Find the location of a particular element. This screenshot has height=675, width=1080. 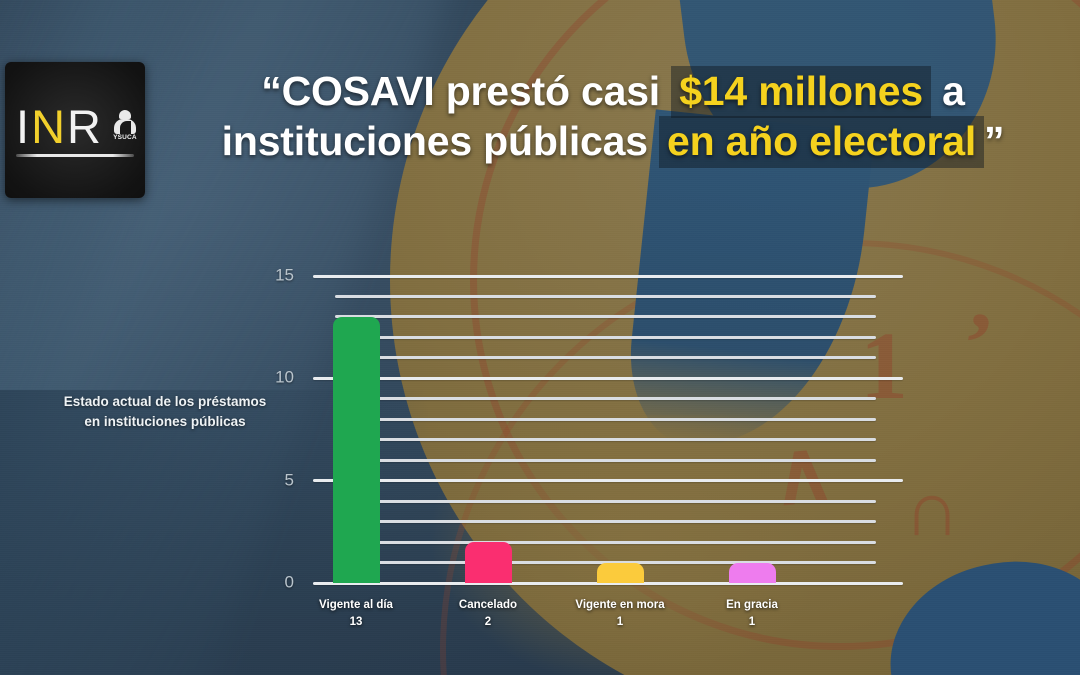

headline-line-2: instituciones públicas en año electoral” is located at coordinates (613, 142).